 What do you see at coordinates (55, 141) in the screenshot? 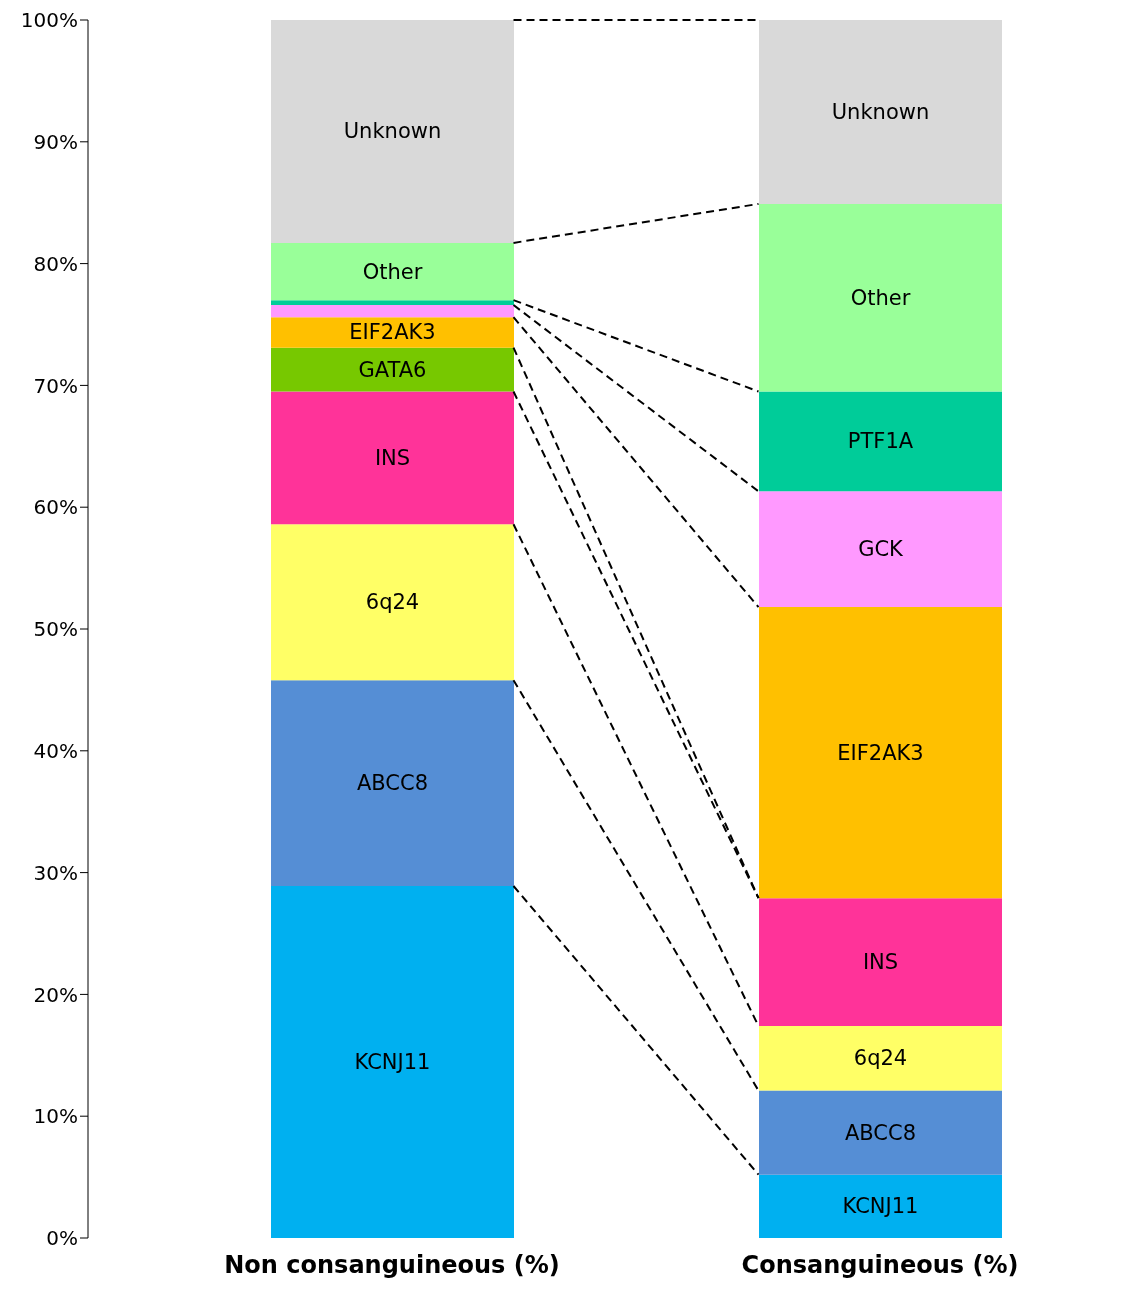
I see `y-tick-label: 90%` at bounding box center [55, 141].